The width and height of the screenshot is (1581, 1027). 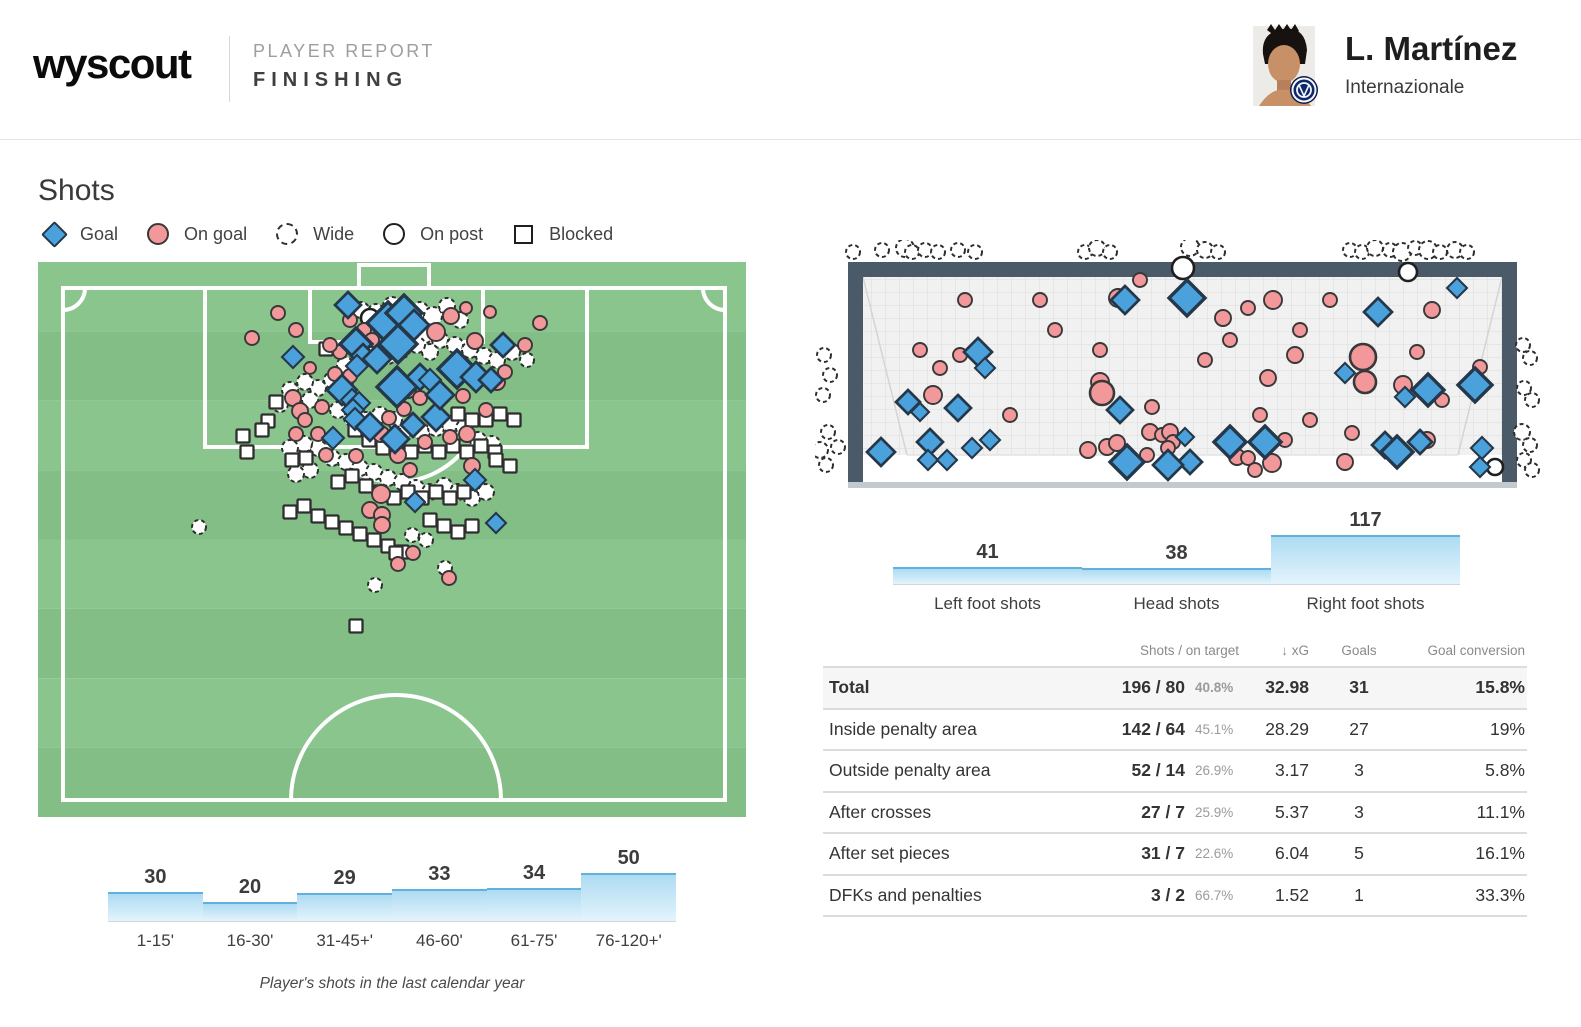 What do you see at coordinates (1214, 812) in the screenshot?
I see `cell-on-target-pct: 25.9%` at bounding box center [1214, 812].